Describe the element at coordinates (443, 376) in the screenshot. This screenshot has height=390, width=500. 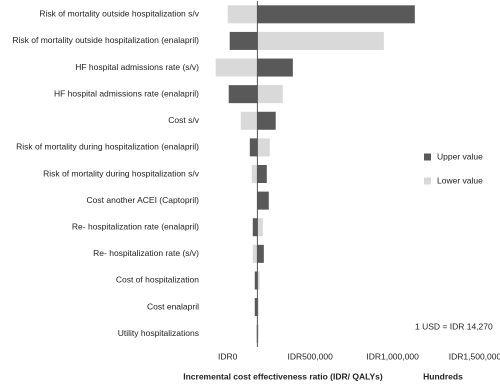
I see `x-axis-unit: Hundreds` at that location.